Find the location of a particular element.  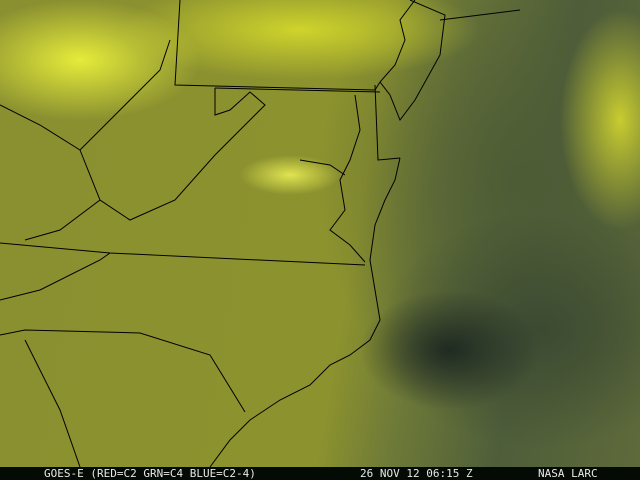

border-de is located at coordinates (387, 122).